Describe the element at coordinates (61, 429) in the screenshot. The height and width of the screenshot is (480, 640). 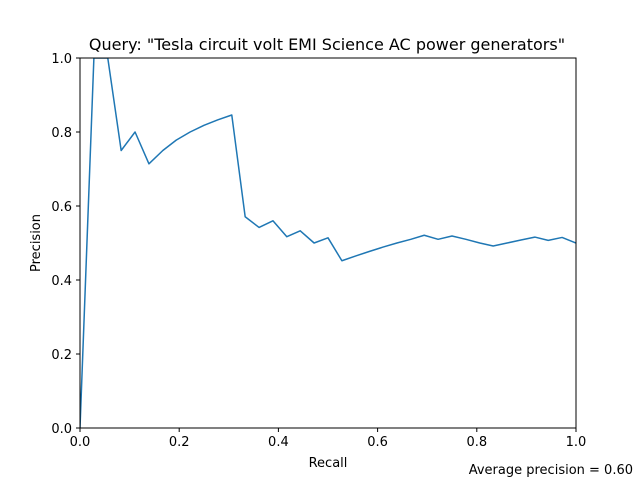
I see `y-tick-label: 0.0` at that location.